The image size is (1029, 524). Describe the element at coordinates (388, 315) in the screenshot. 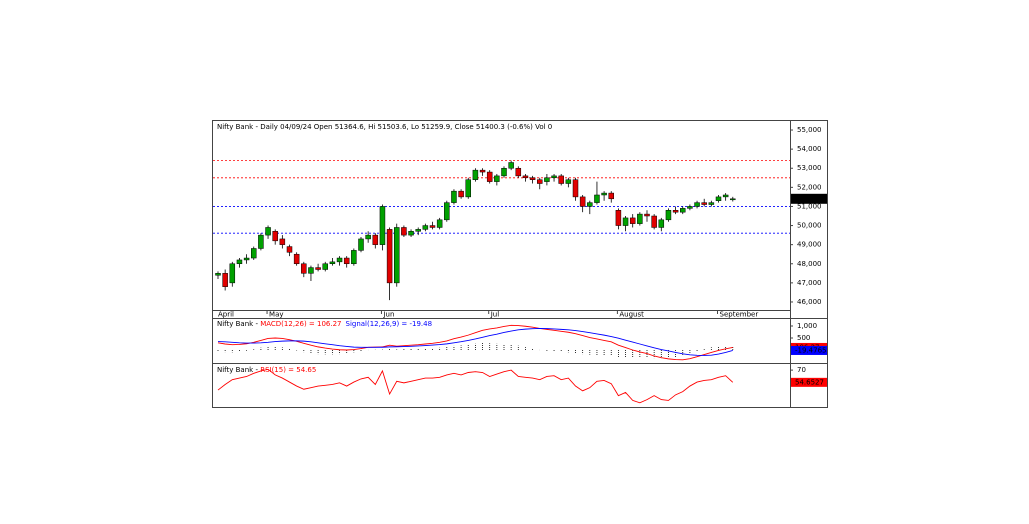

I see `x-tick-label: Jun` at that location.